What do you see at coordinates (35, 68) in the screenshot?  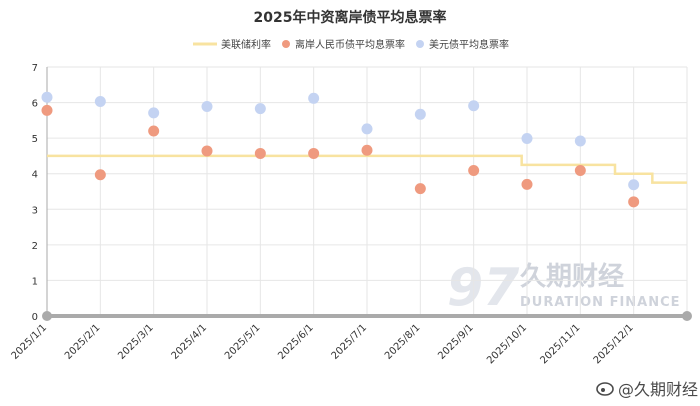 I see `y-tick-label: 7` at bounding box center [35, 68].